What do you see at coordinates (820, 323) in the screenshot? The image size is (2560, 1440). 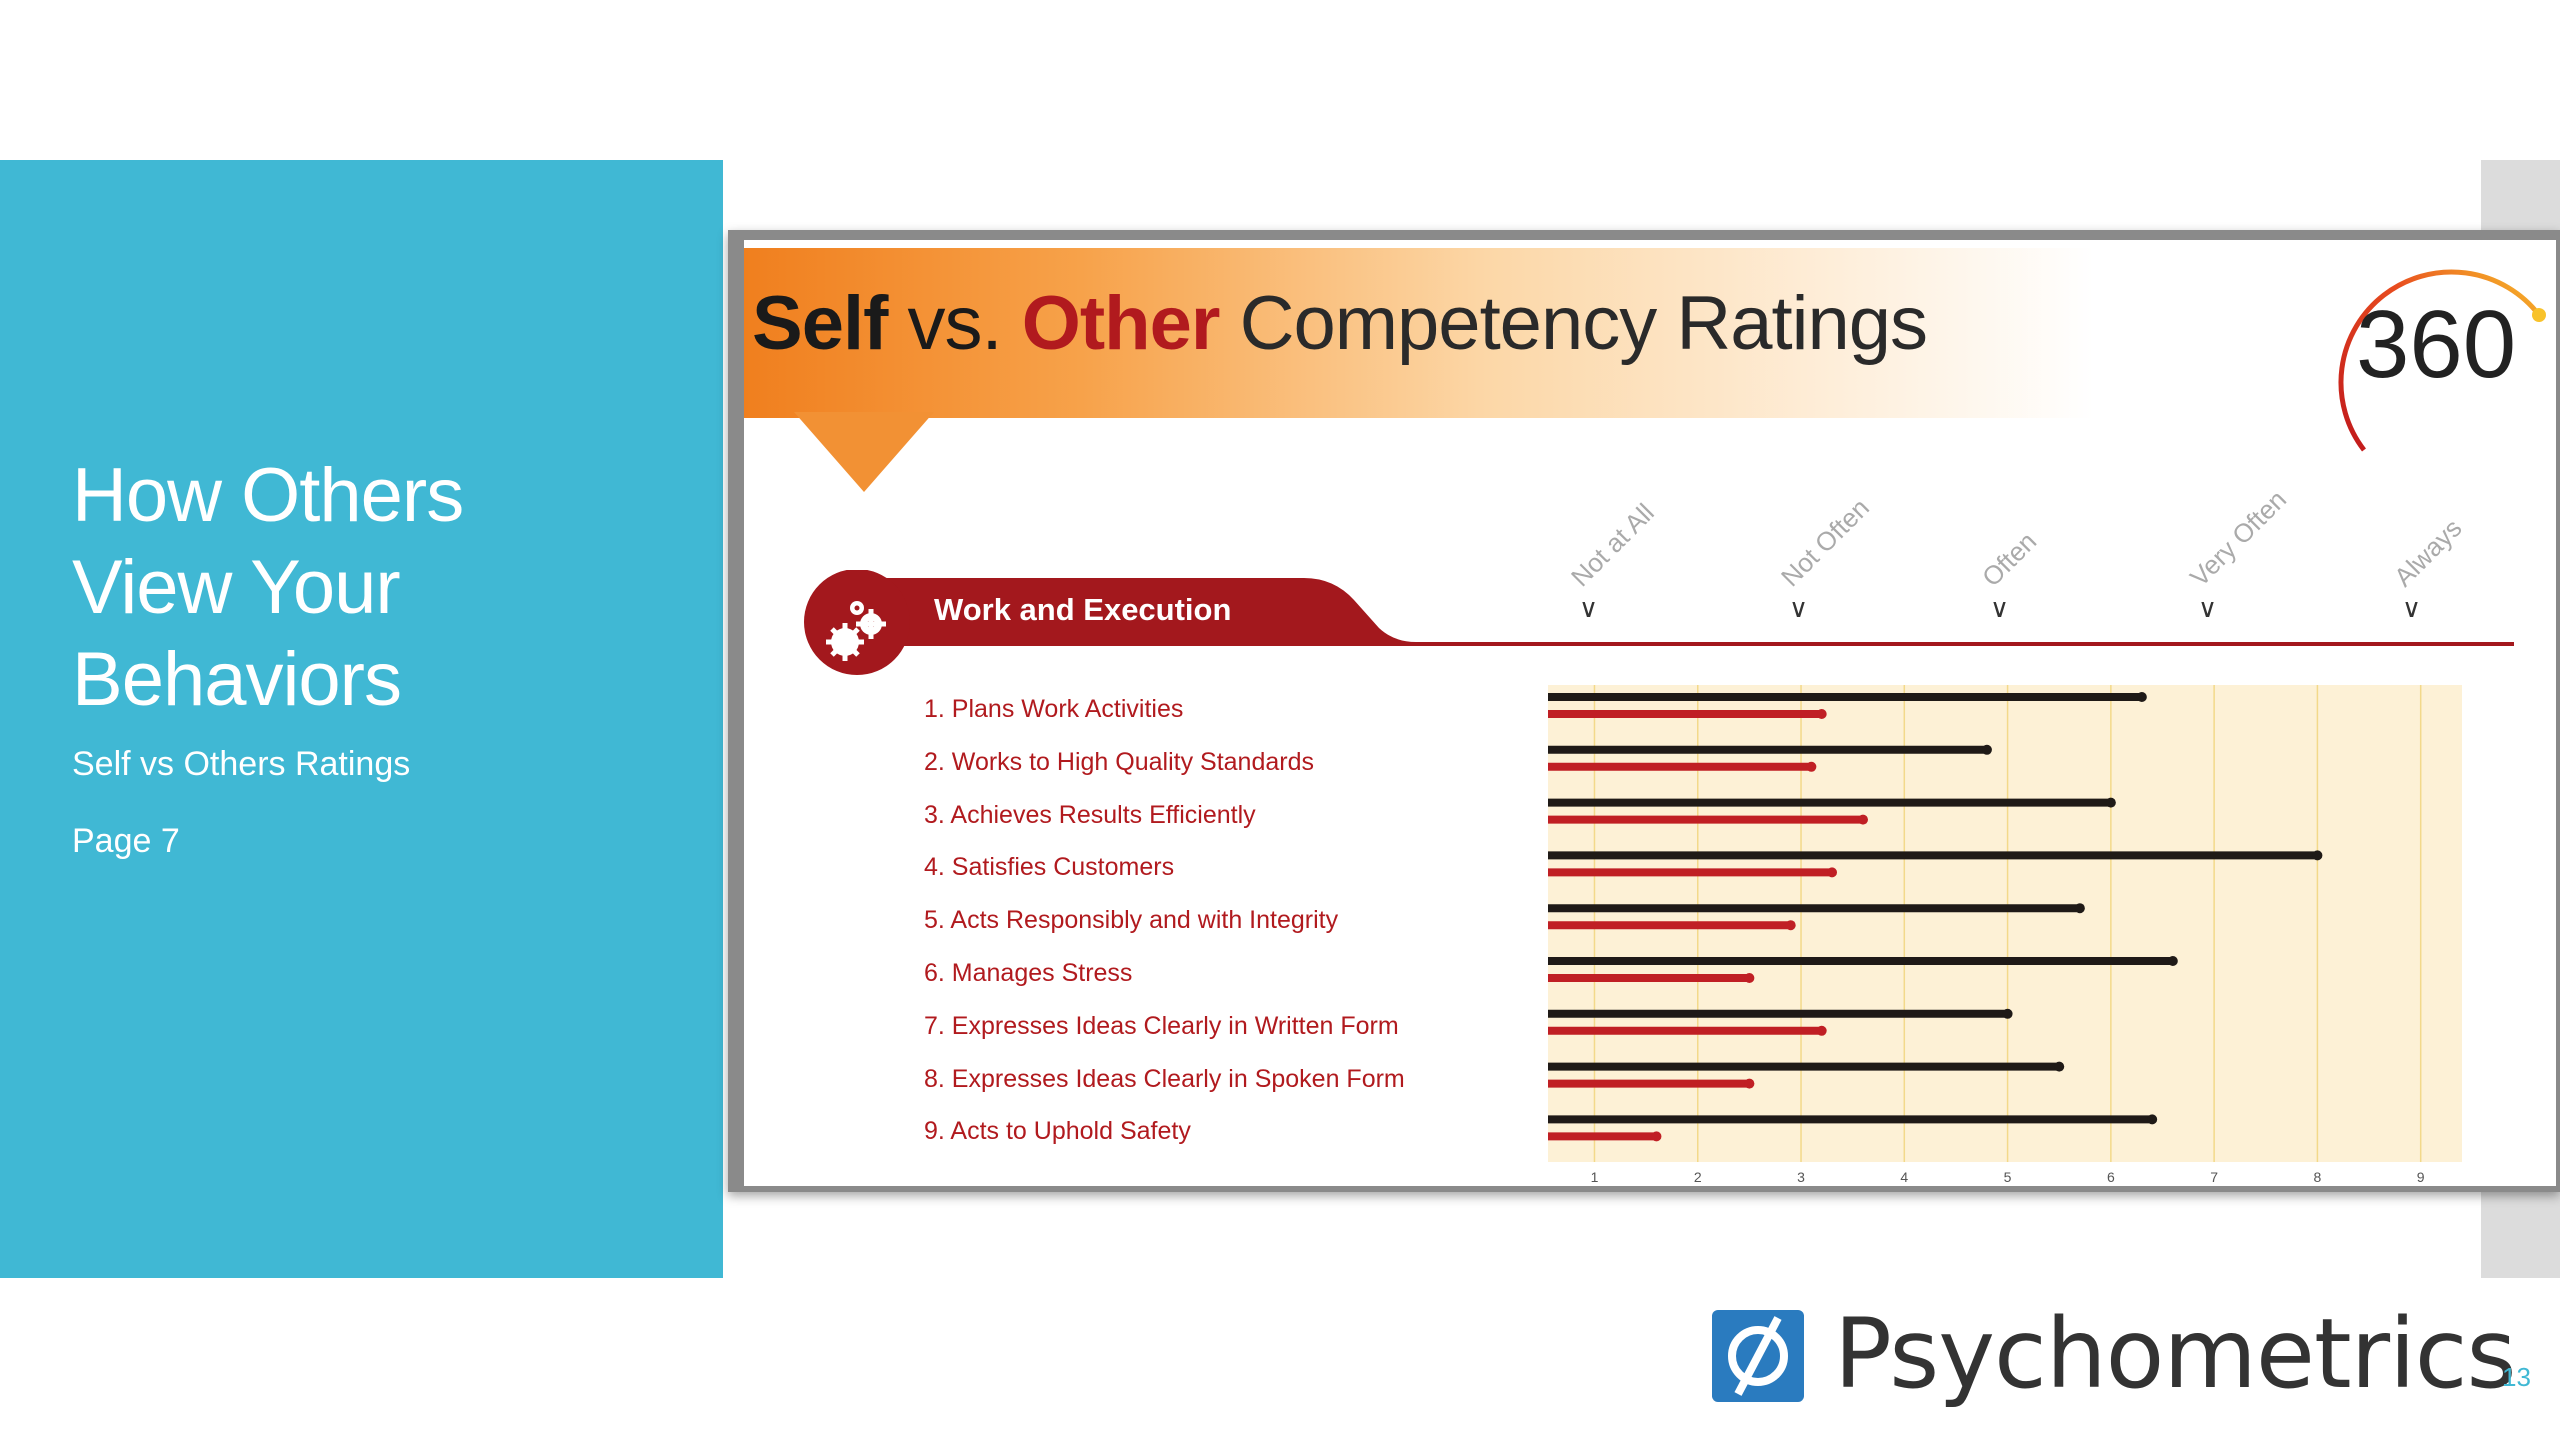 I see `title-self: Self` at bounding box center [820, 323].